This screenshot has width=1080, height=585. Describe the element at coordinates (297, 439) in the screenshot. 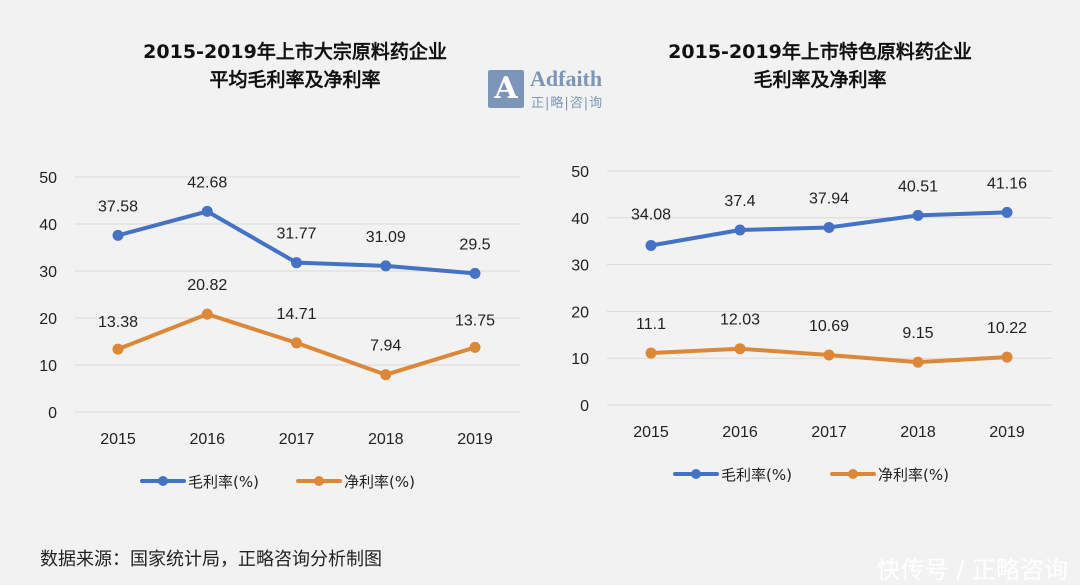

I see `left-x-tick-label: 2017` at that location.